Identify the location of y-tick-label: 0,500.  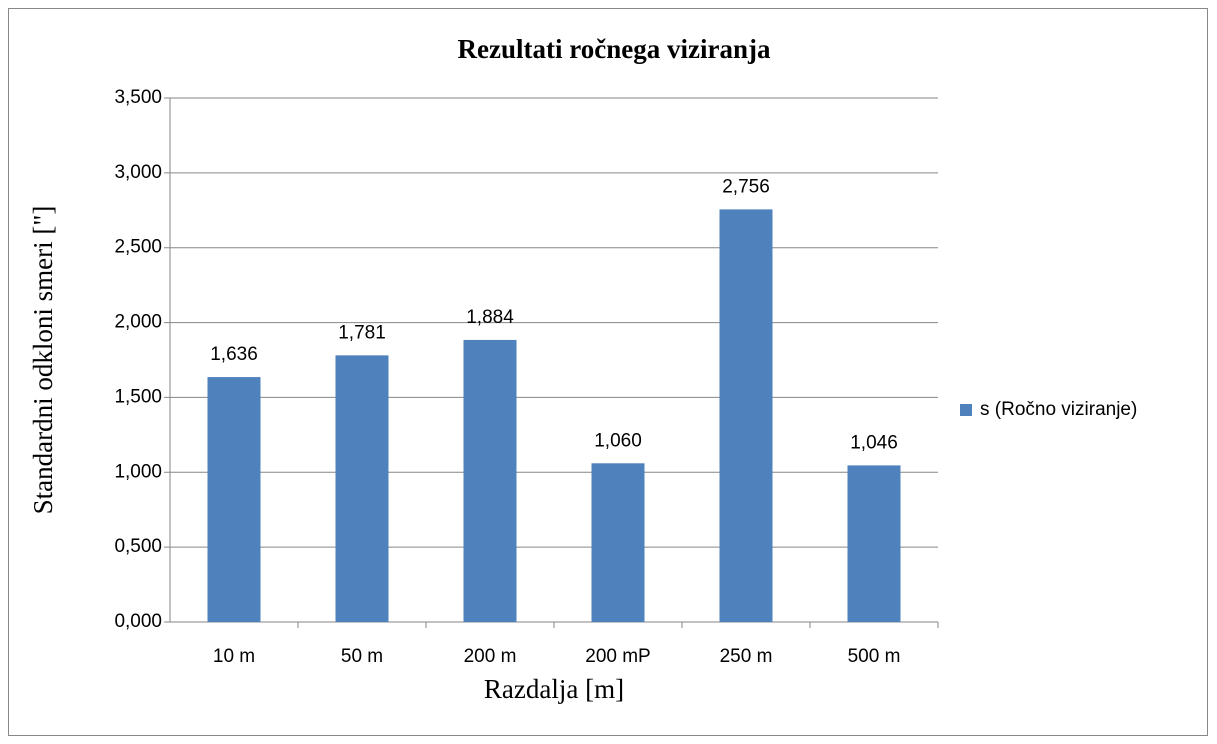
(138, 546).